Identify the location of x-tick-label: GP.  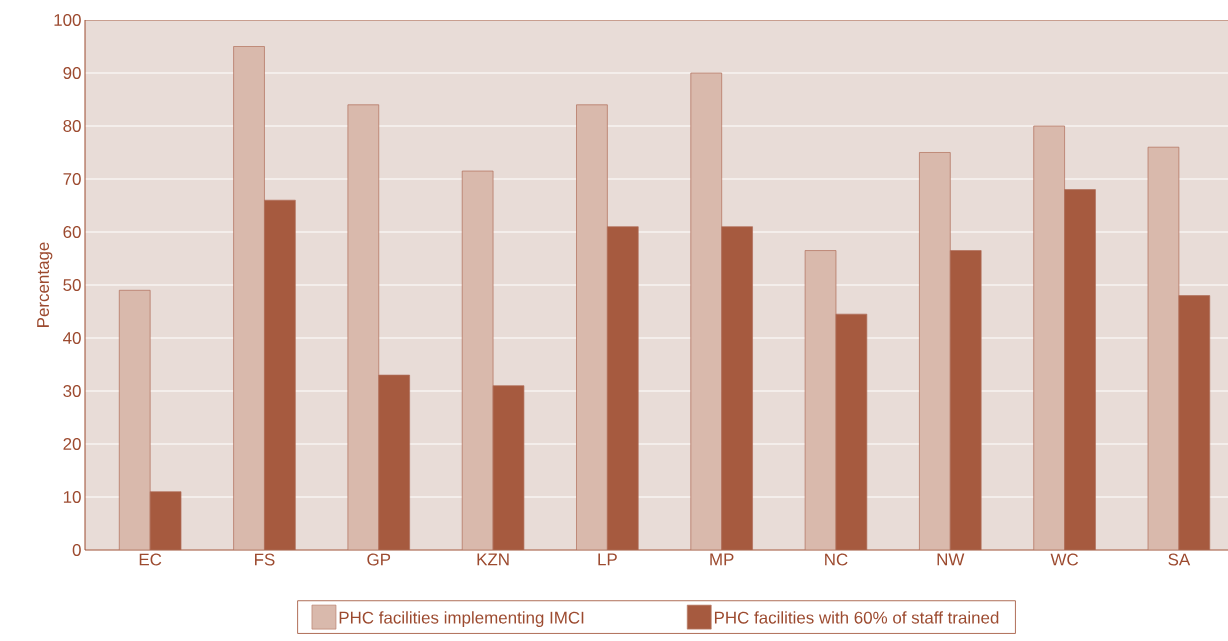
(379, 559).